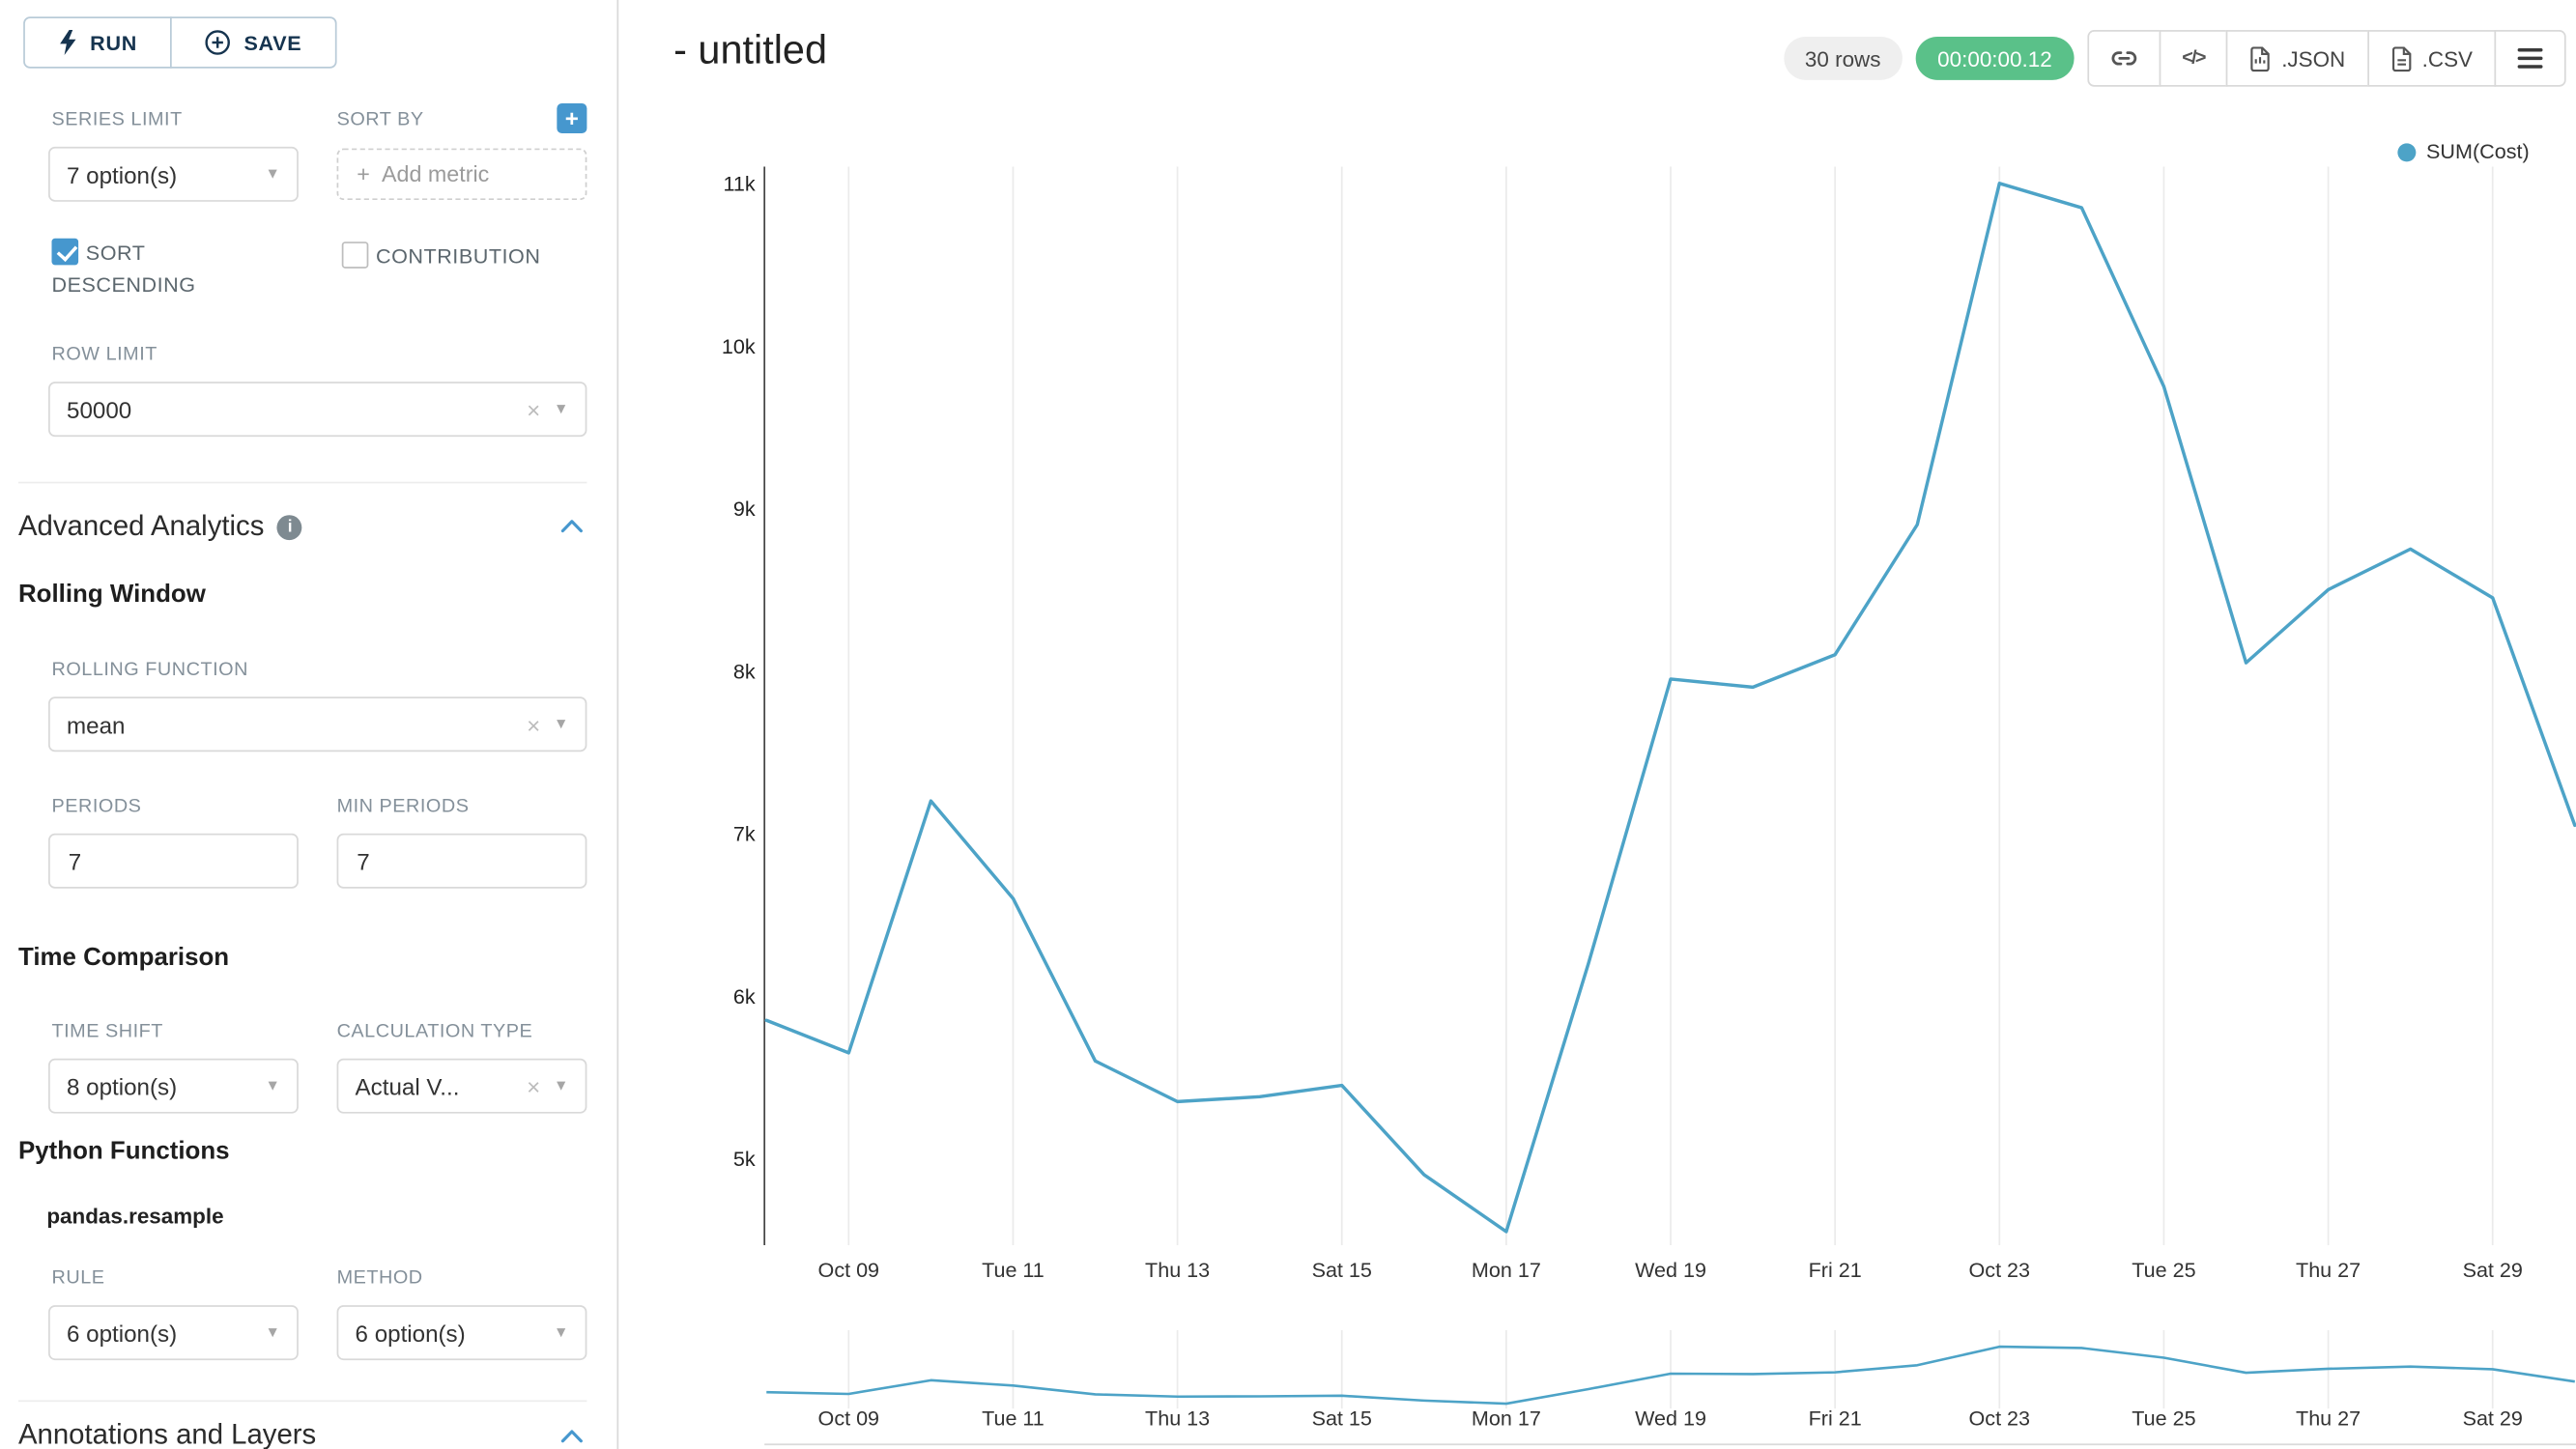 This screenshot has height=1449, width=2576. Describe the element at coordinates (462, 1333) in the screenshot. I see `method-select: 6 option(s)` at that location.